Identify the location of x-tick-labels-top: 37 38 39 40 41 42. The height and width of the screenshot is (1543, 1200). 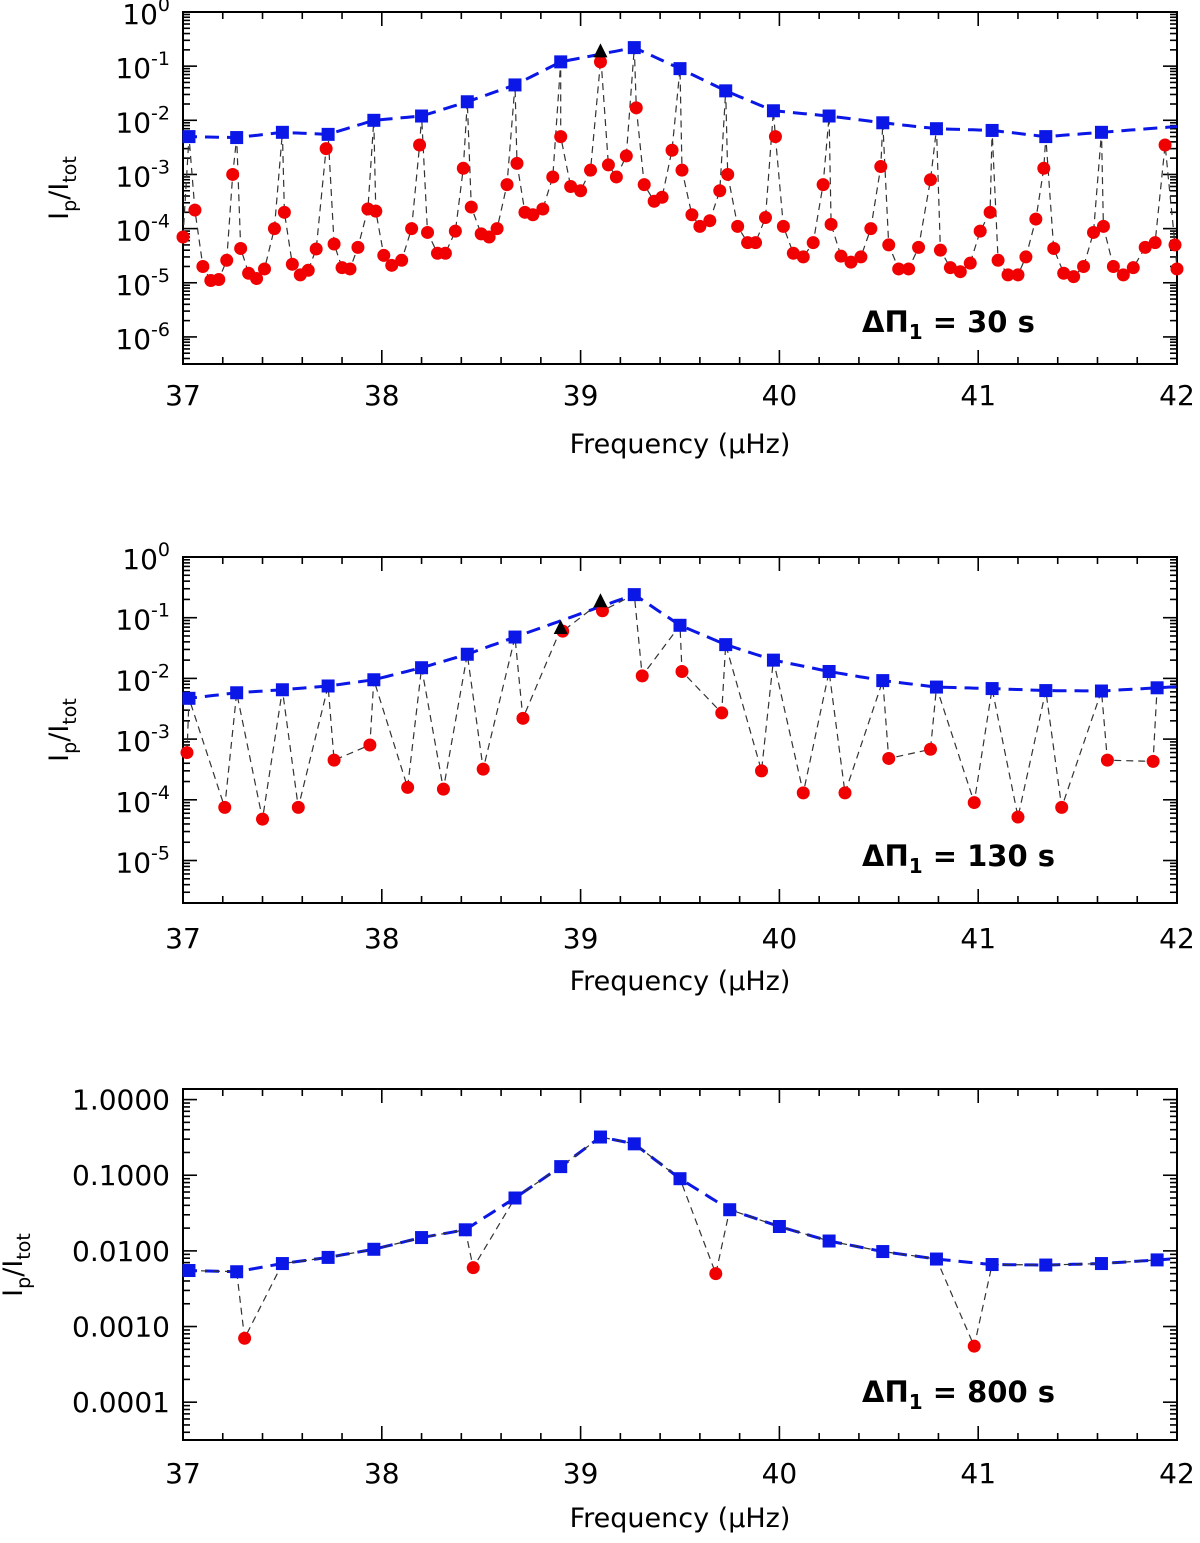
(680, 395).